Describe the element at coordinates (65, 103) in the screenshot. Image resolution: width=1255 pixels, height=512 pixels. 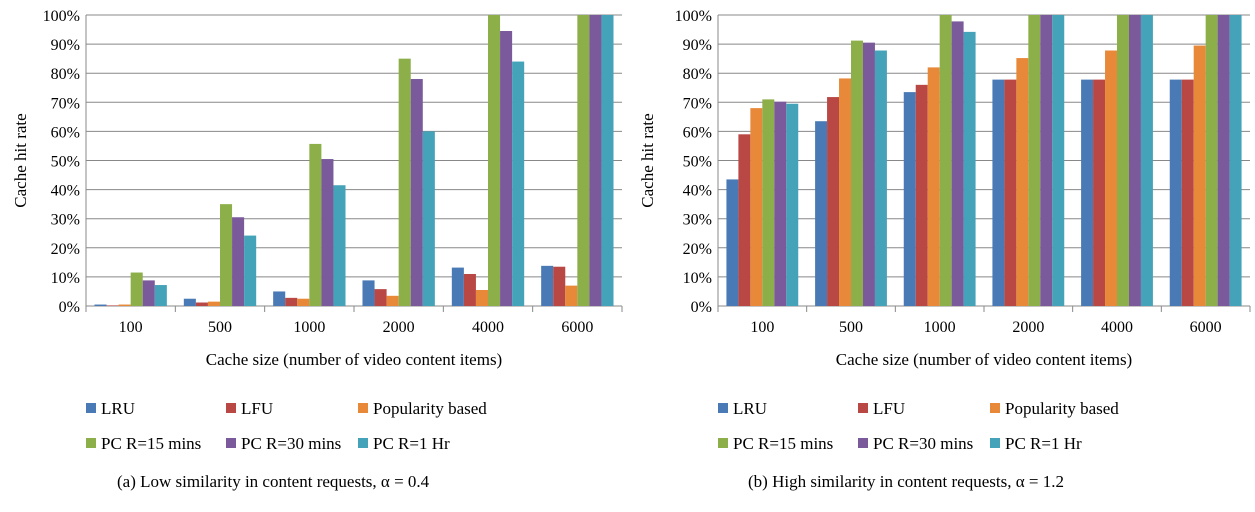
I see `y-tick-label: 70%` at that location.